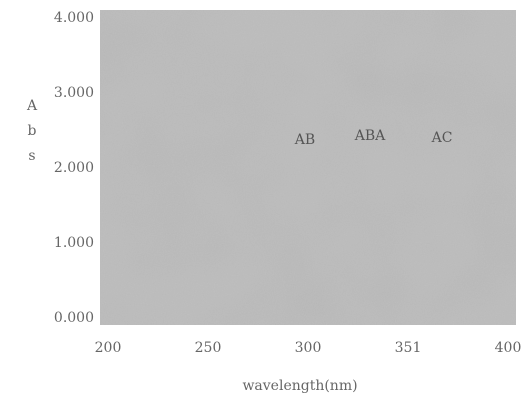  What do you see at coordinates (32, 131) in the screenshot?
I see `y-axis-label: b` at bounding box center [32, 131].